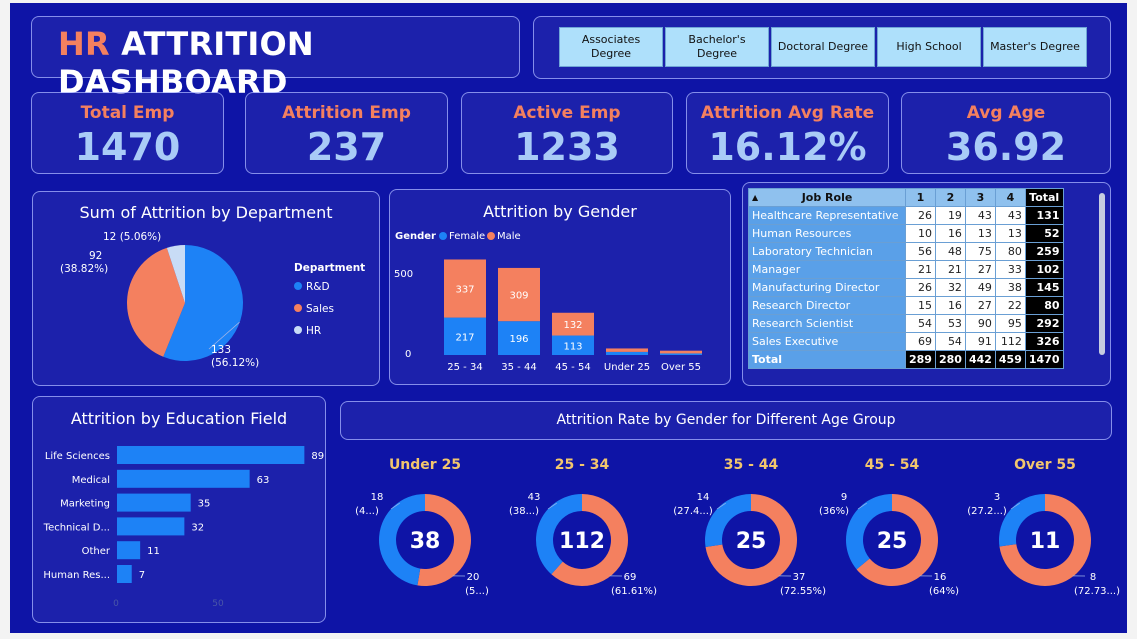 This screenshot has height=639, width=1137. What do you see at coordinates (906, 341) in the screenshot?
I see `table-row: Sales Executive 69 54 91 112 326` at bounding box center [906, 341].